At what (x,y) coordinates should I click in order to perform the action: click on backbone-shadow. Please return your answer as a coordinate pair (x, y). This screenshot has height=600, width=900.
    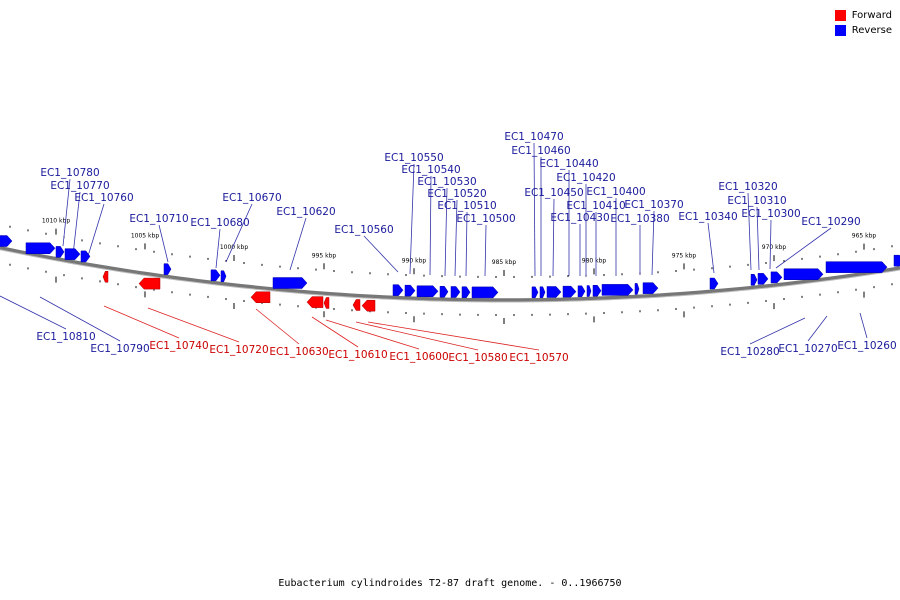
    Looking at the image, I should click on (450, 276).